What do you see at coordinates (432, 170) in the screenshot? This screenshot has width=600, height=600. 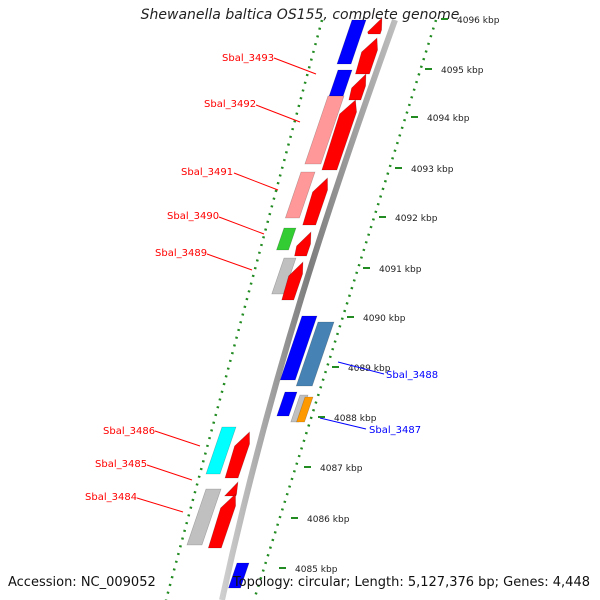 I see `tick-label: 4093 kbp` at bounding box center [432, 170].